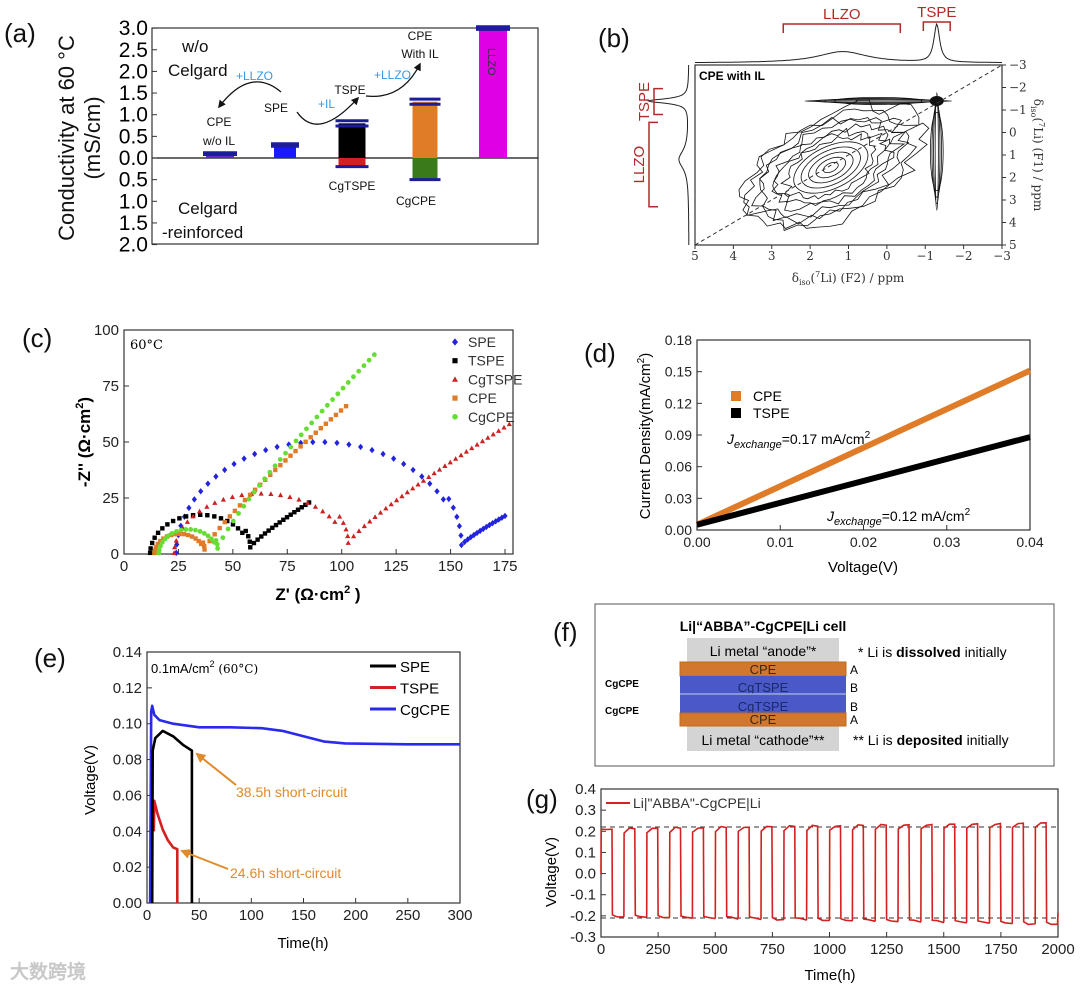  I want to click on label-tspe: TSPE, so click(349, 90).